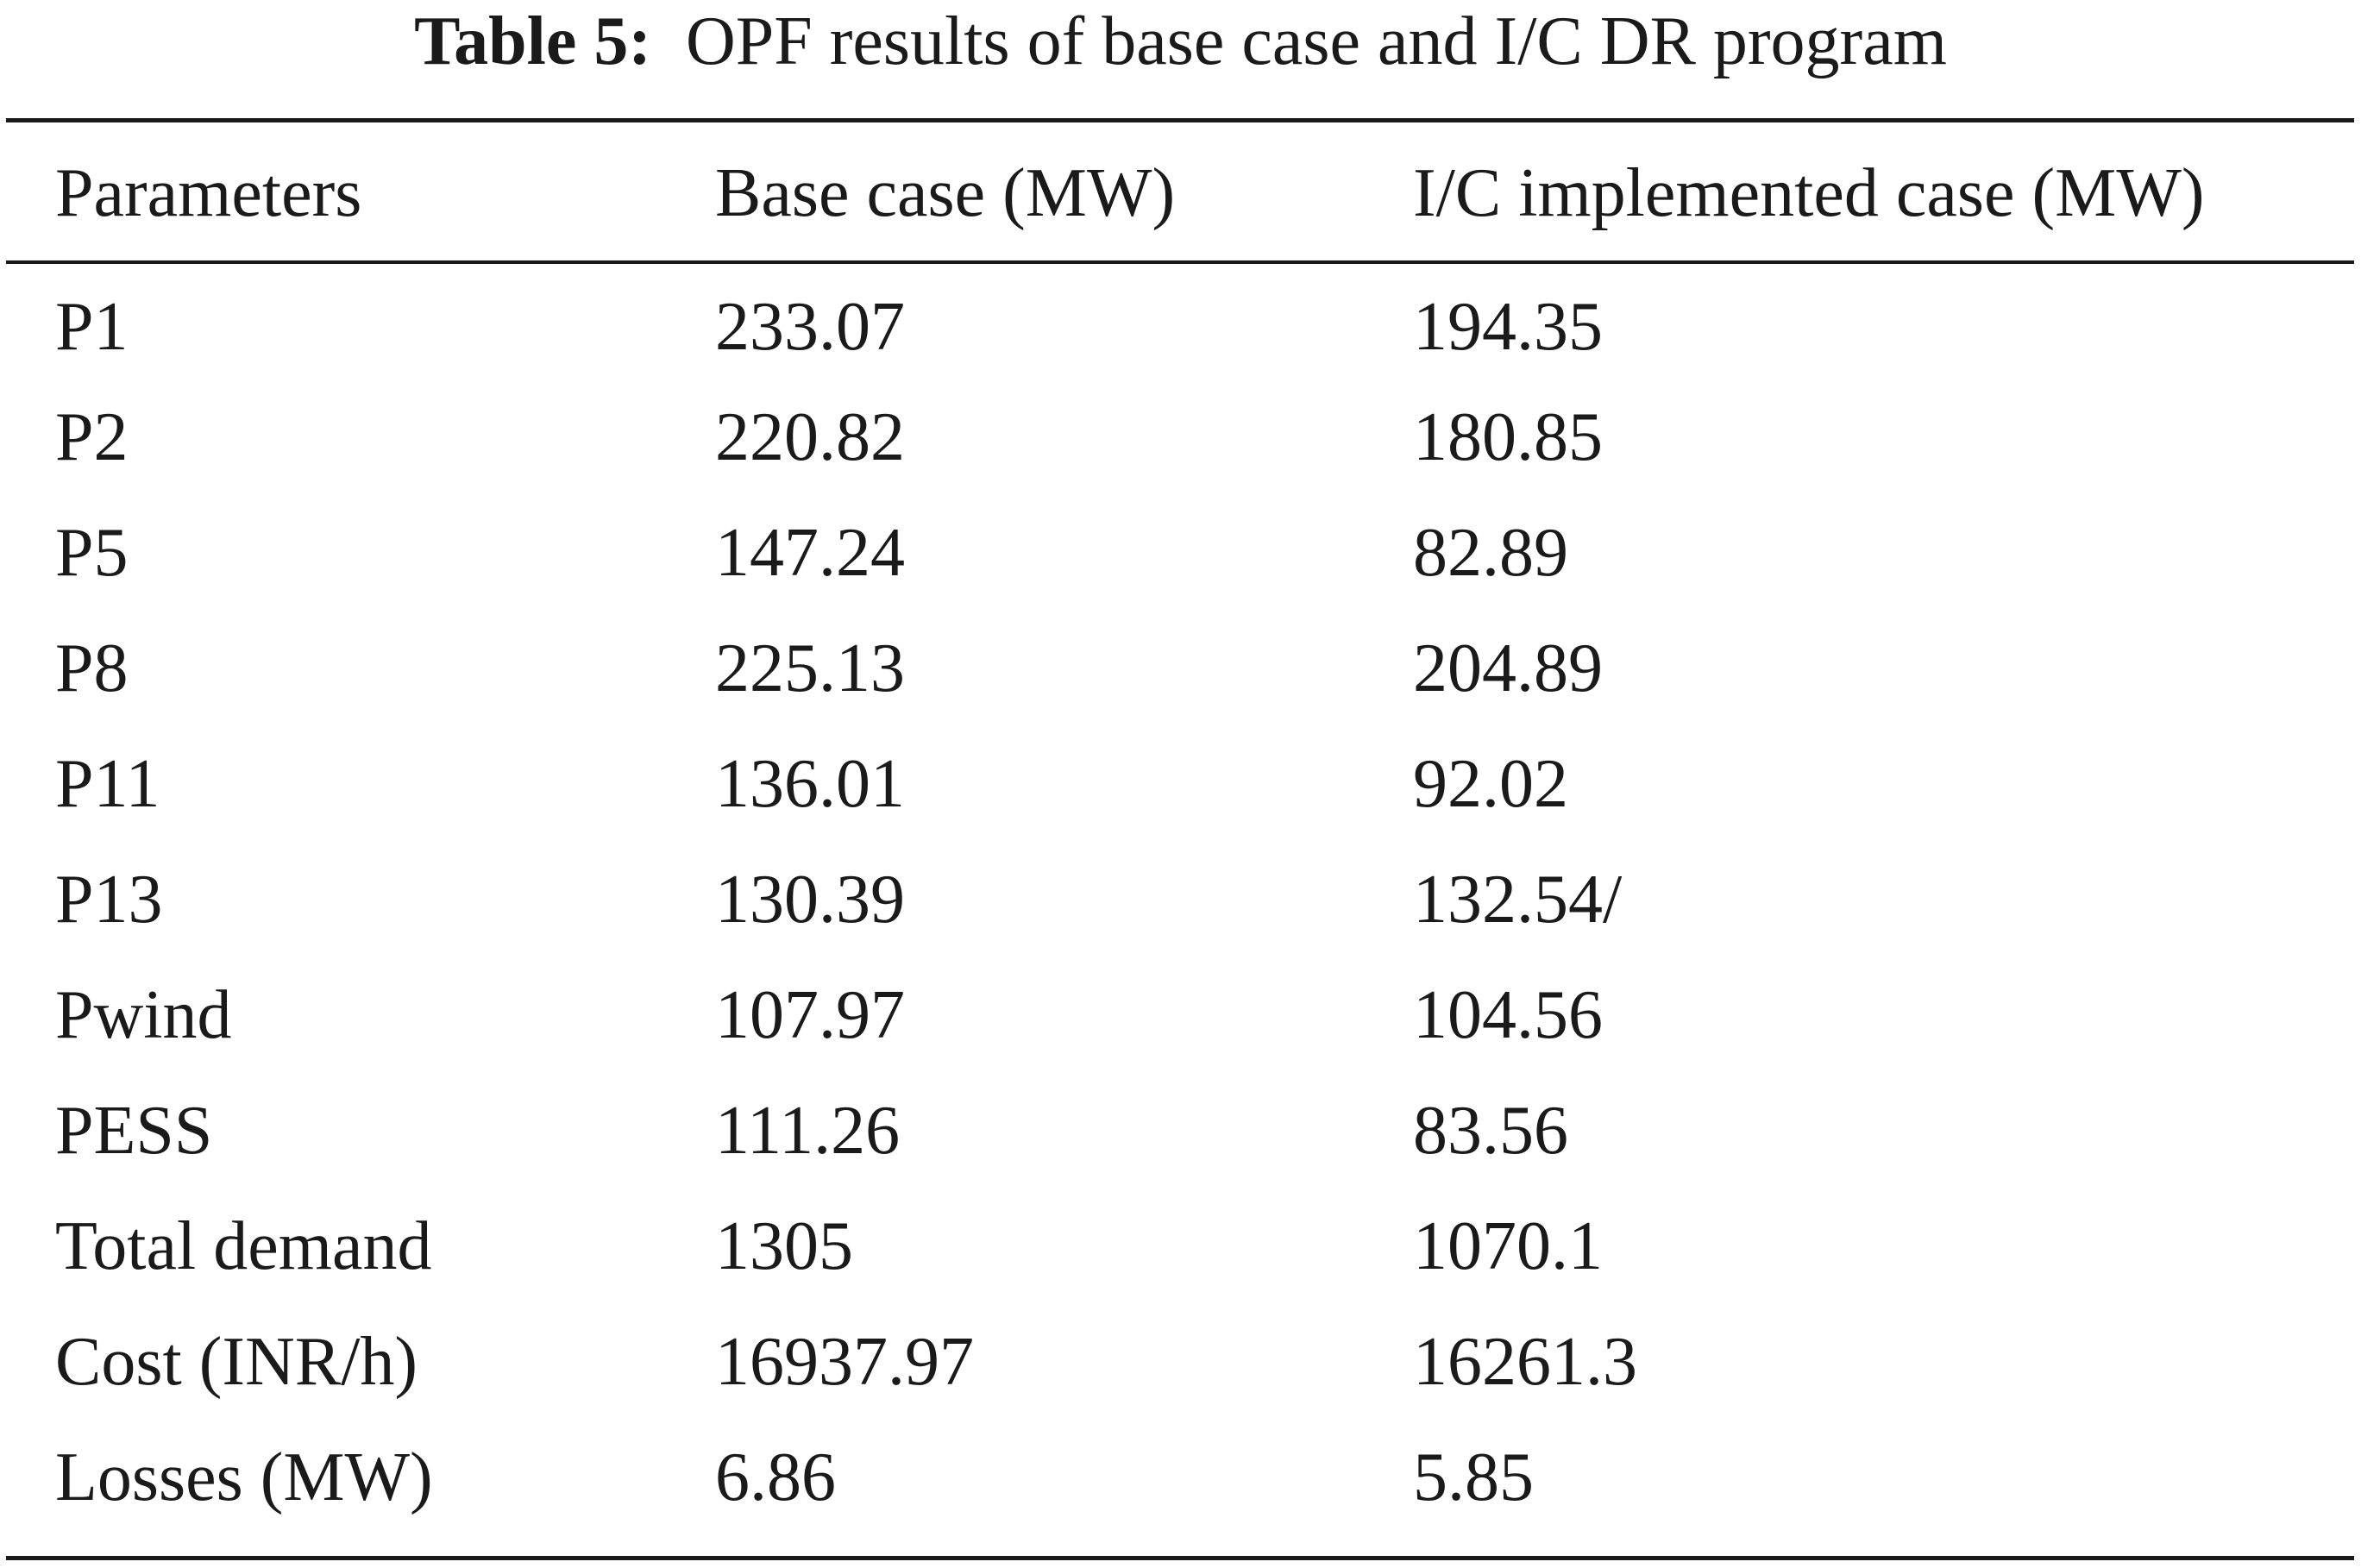  Describe the element at coordinates (810, 1014) in the screenshot. I see `base-case-cell: 107.97` at that location.